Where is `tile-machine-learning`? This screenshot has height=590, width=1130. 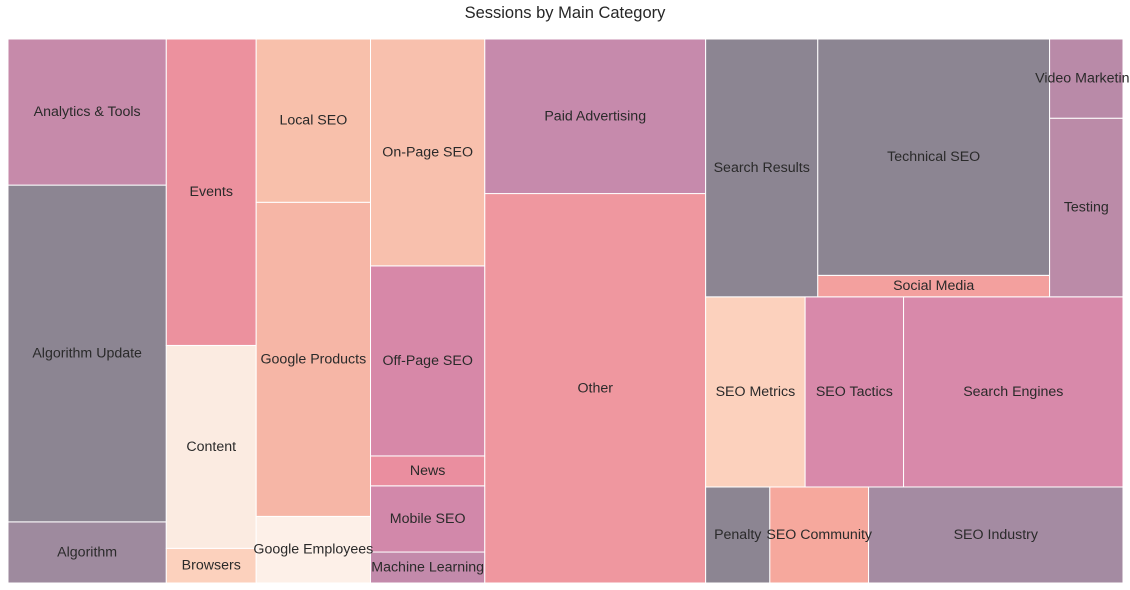
tile-machine-learning is located at coordinates (428, 567).